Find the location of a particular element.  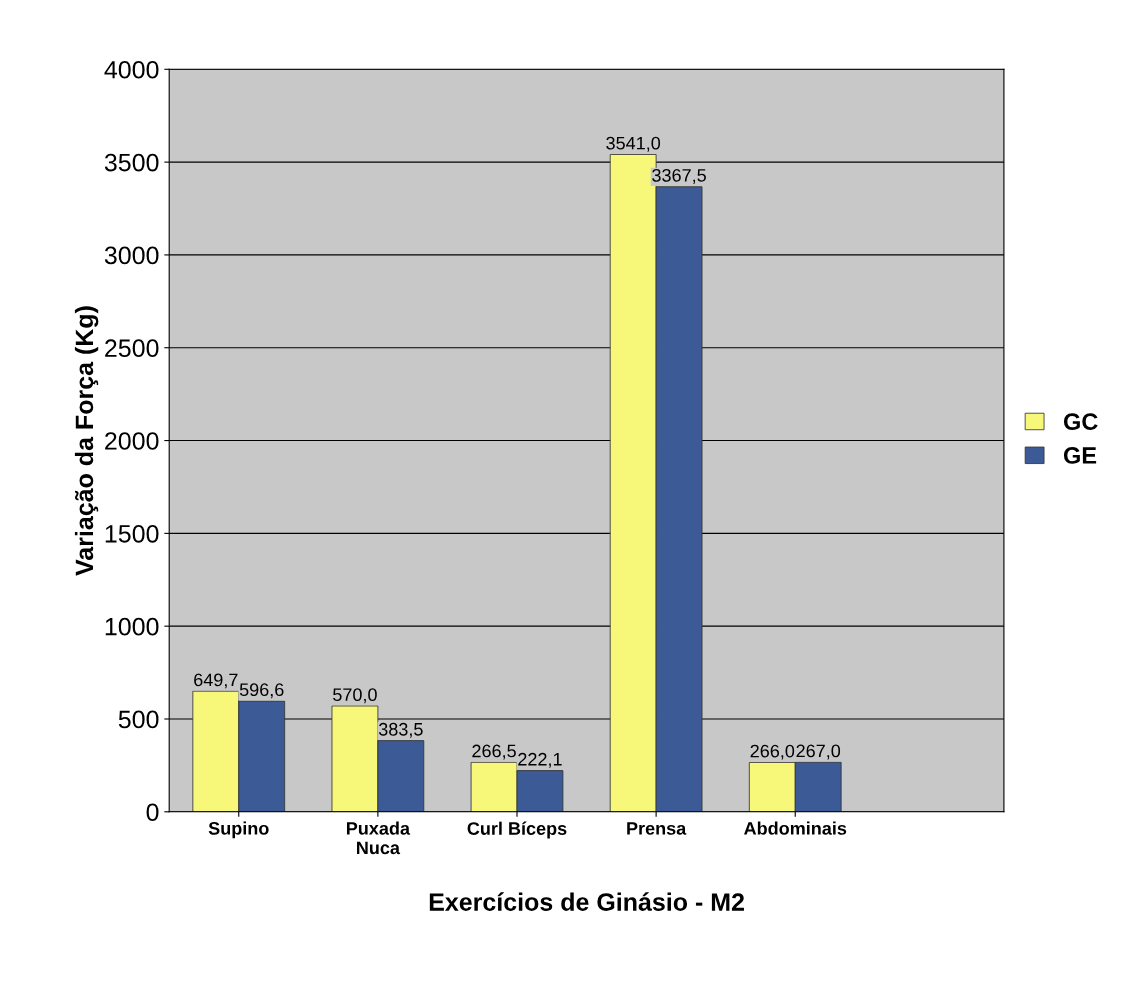

y-axis-title: Variação da Força (Kg) is located at coordinates (86, 441).